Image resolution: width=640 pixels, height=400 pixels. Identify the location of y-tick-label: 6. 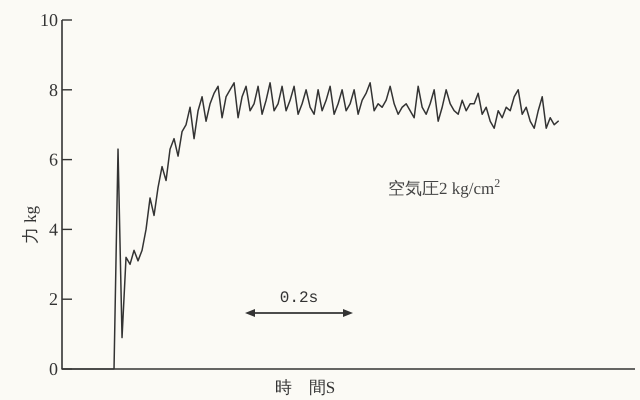
(53, 160).